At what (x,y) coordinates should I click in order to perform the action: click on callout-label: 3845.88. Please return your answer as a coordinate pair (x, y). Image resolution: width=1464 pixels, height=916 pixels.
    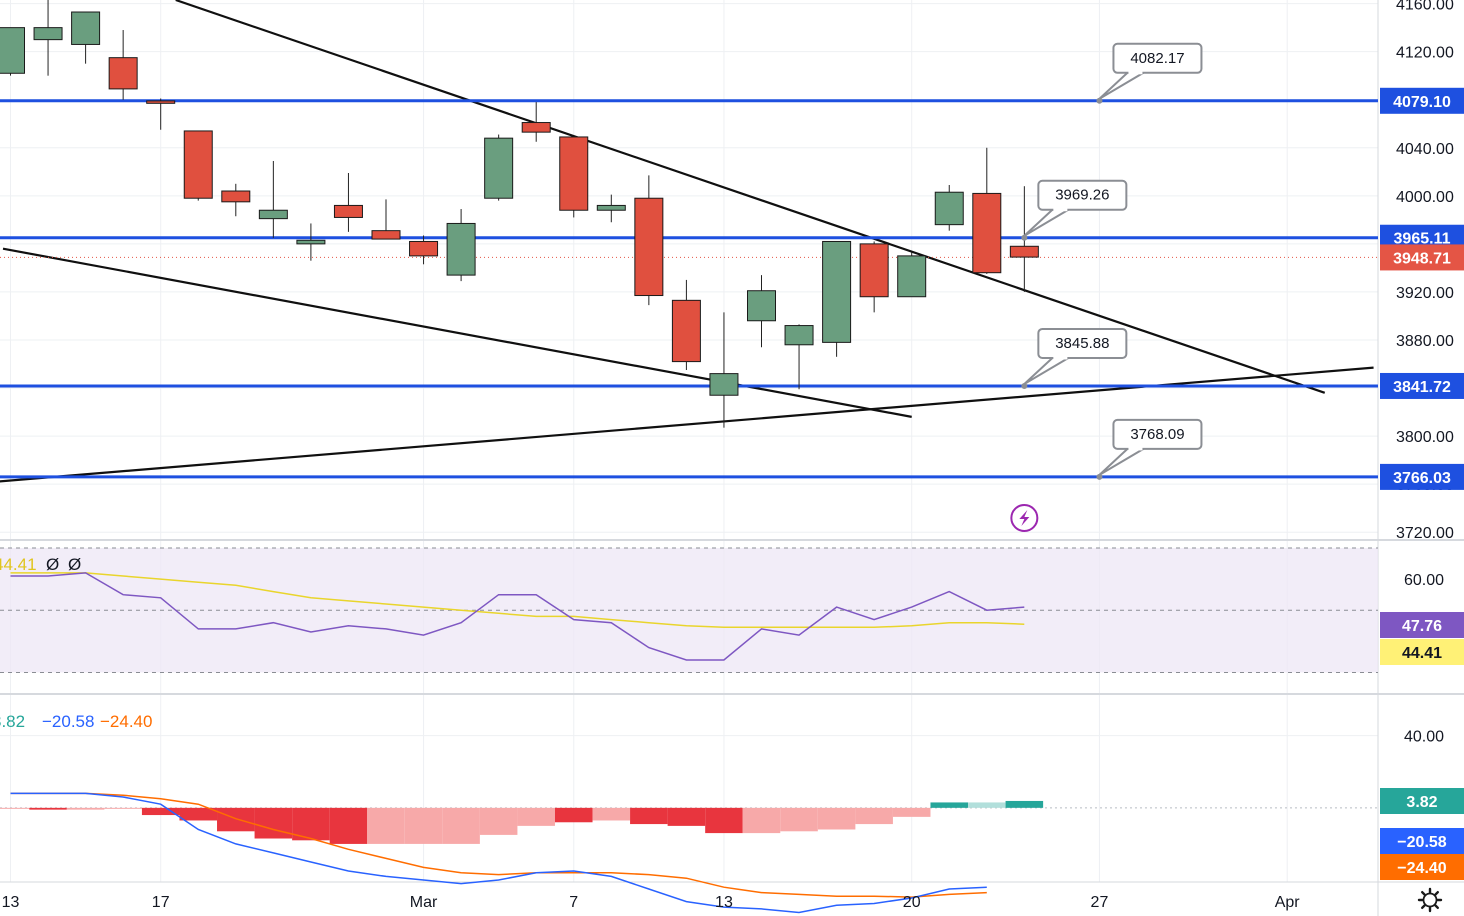
    Looking at the image, I should click on (1082, 343).